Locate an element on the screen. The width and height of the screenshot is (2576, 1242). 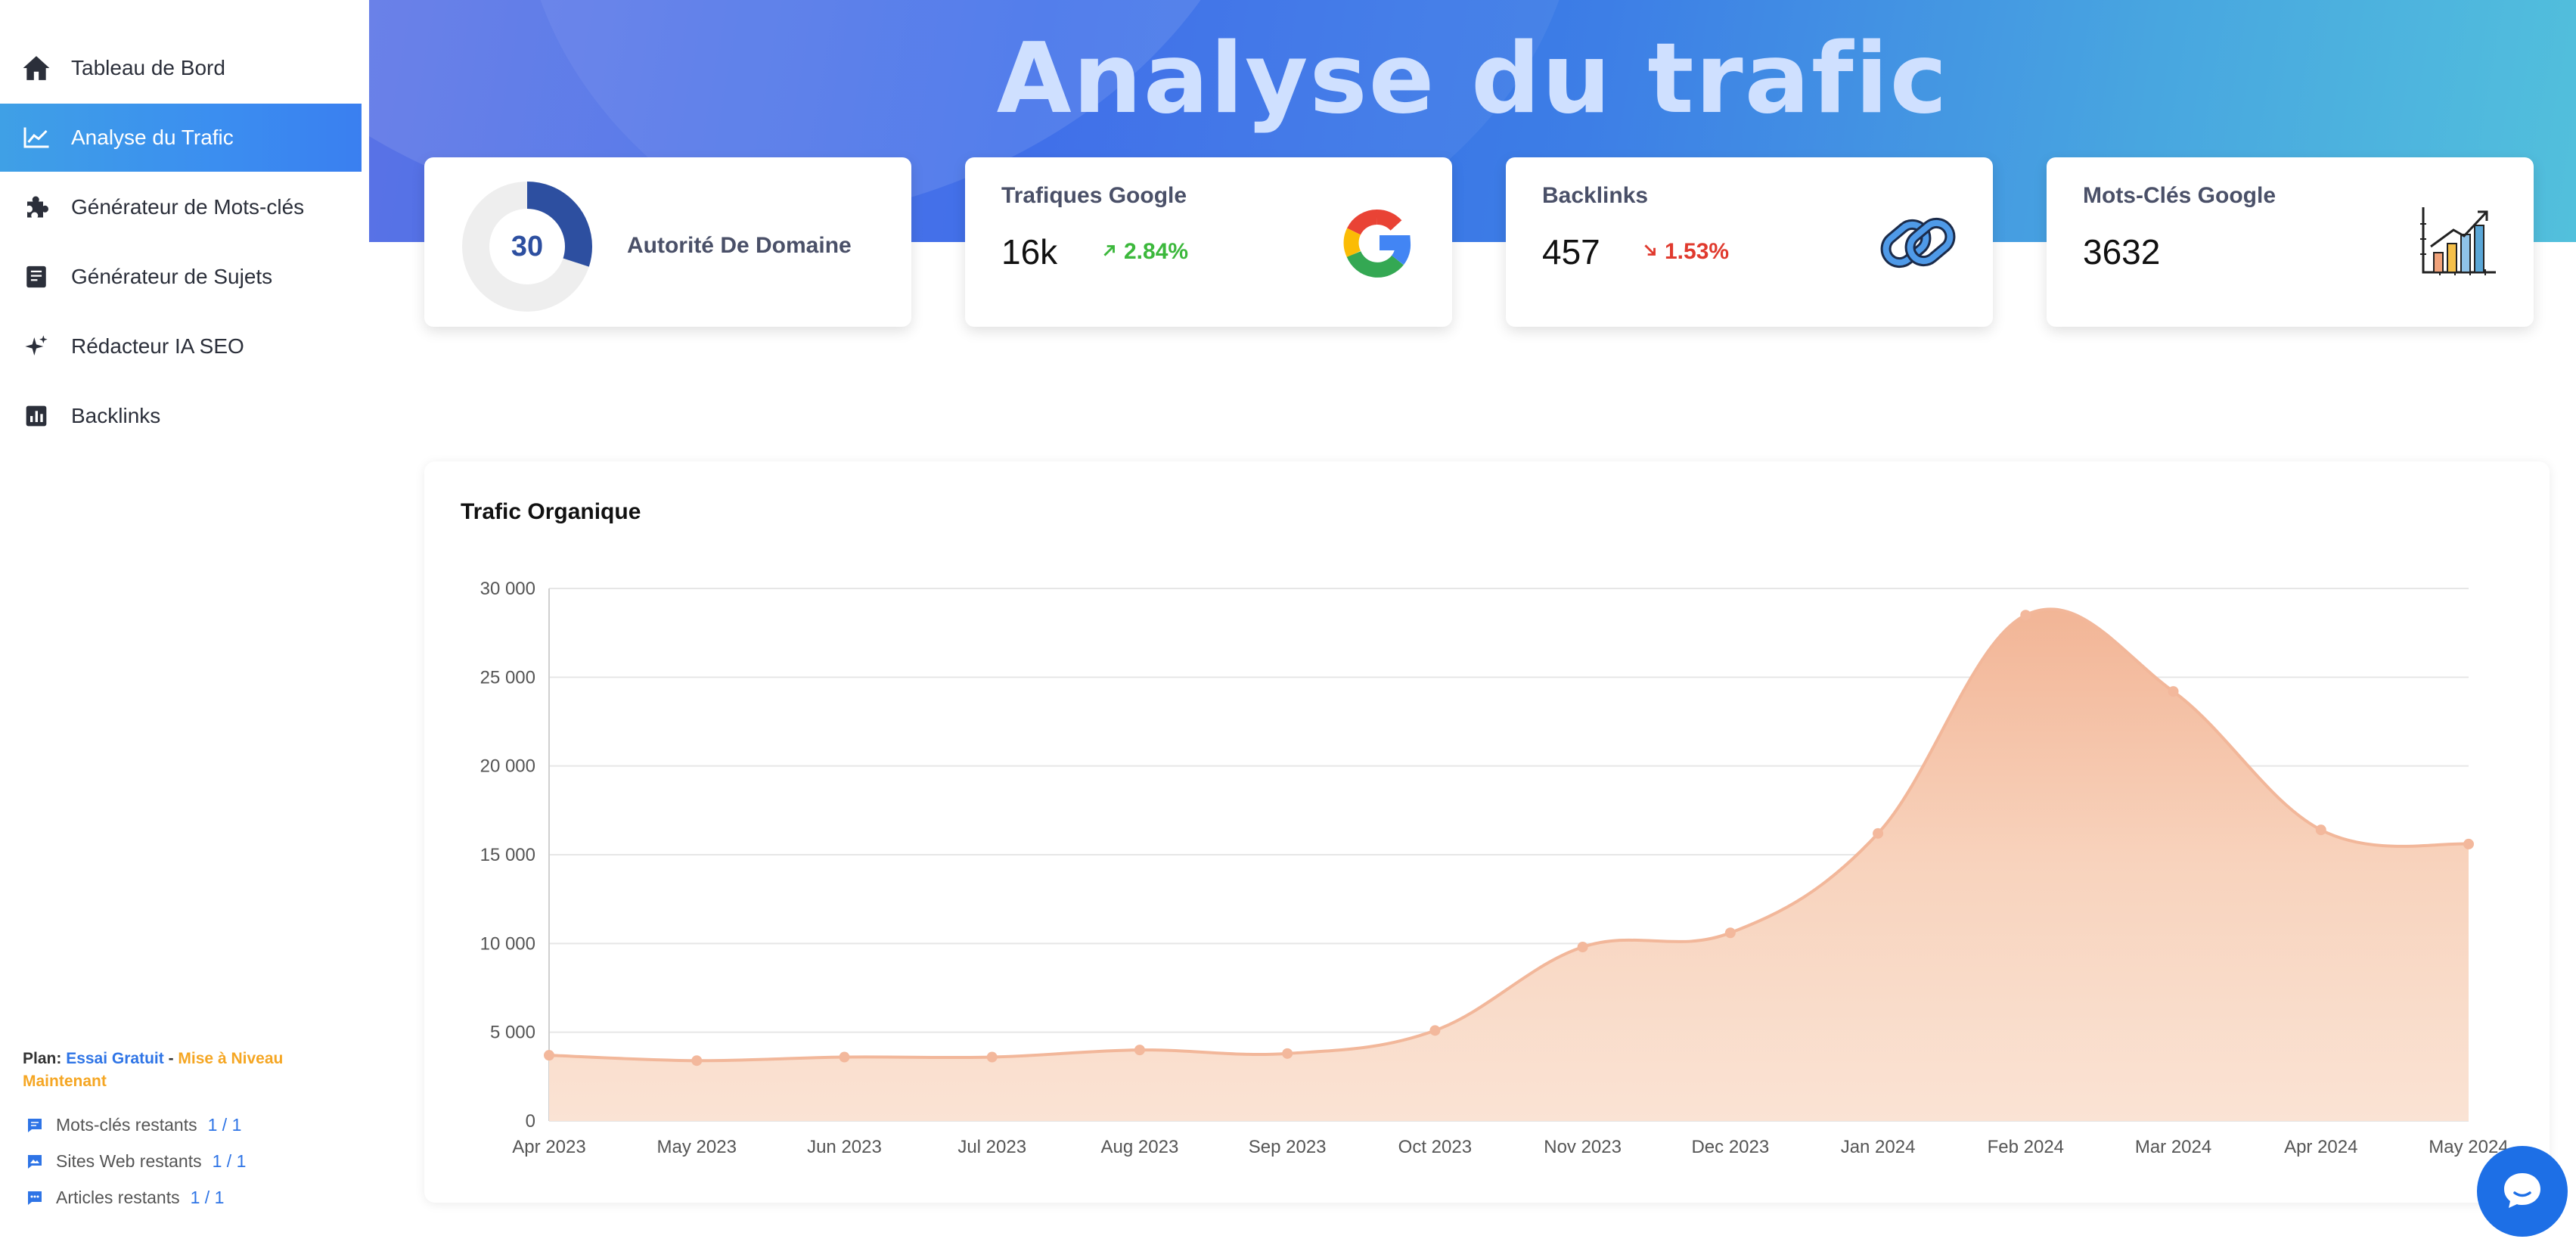
growth-chart-icon is located at coordinates (2458, 241).